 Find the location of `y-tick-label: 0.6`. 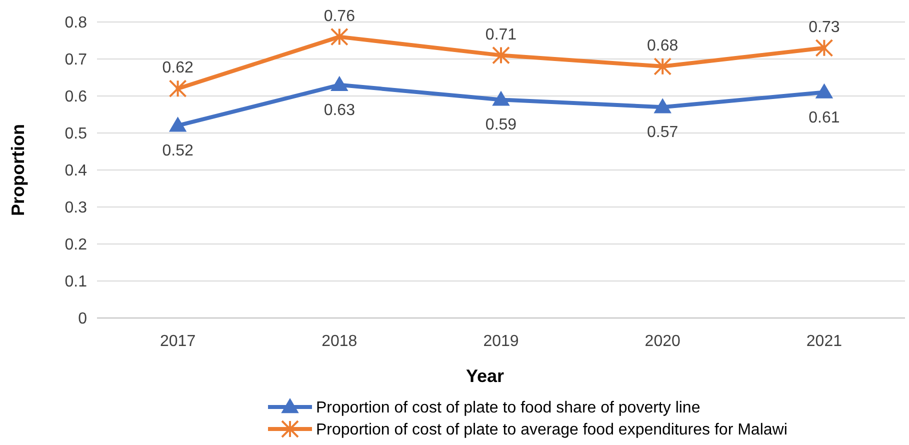

y-tick-label: 0.6 is located at coordinates (76, 97).